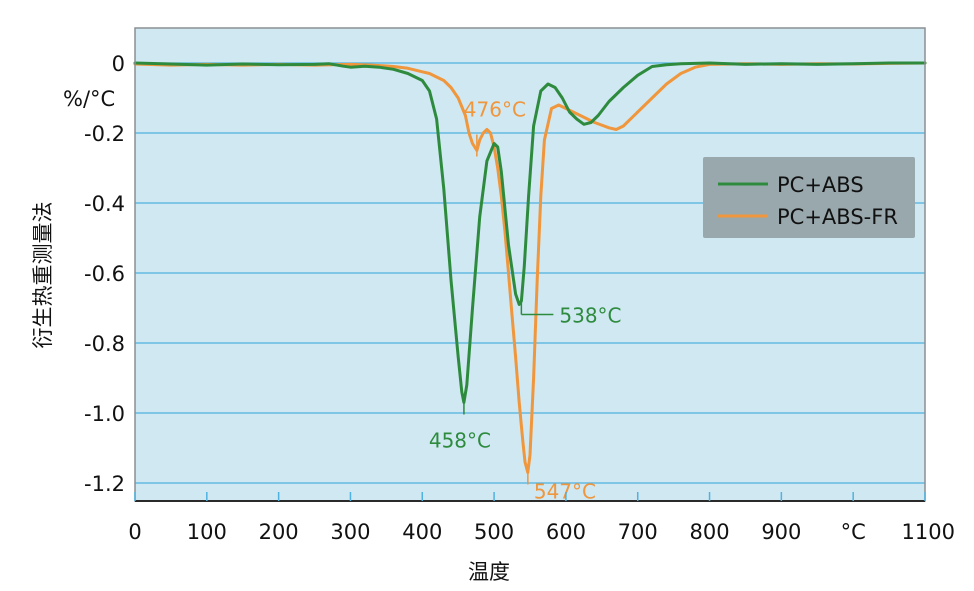 This screenshot has width=974, height=591. What do you see at coordinates (565, 492) in the screenshot?
I see `annotation-547: 547°C` at bounding box center [565, 492].